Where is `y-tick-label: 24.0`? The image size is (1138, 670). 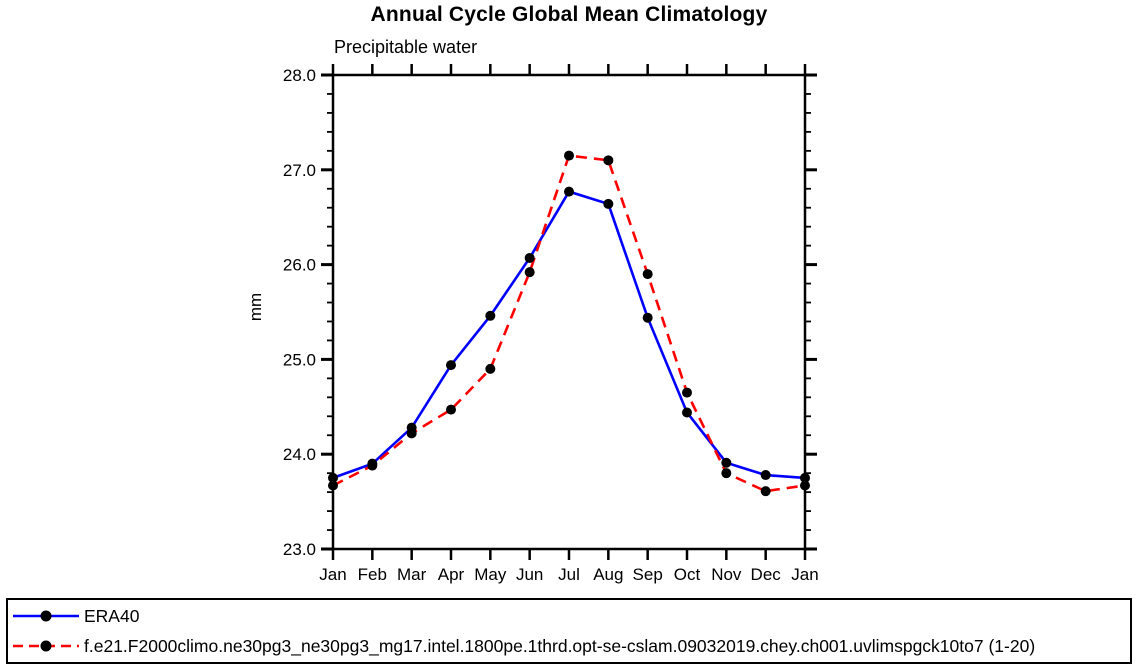
y-tick-label: 24.0 is located at coordinates (299, 454).